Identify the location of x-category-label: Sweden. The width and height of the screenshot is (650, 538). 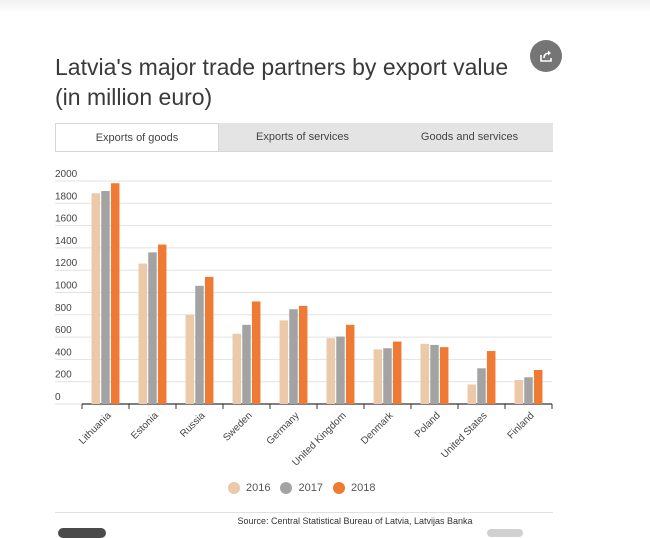
(237, 426).